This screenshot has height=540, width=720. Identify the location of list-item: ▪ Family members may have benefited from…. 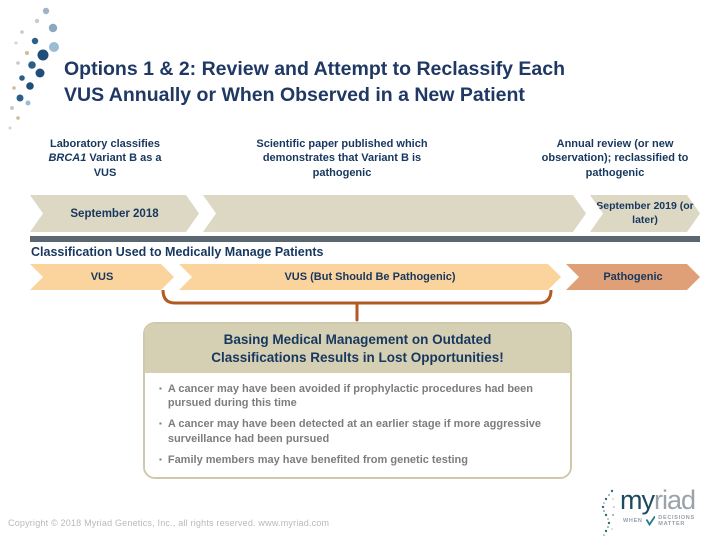
(359, 460).